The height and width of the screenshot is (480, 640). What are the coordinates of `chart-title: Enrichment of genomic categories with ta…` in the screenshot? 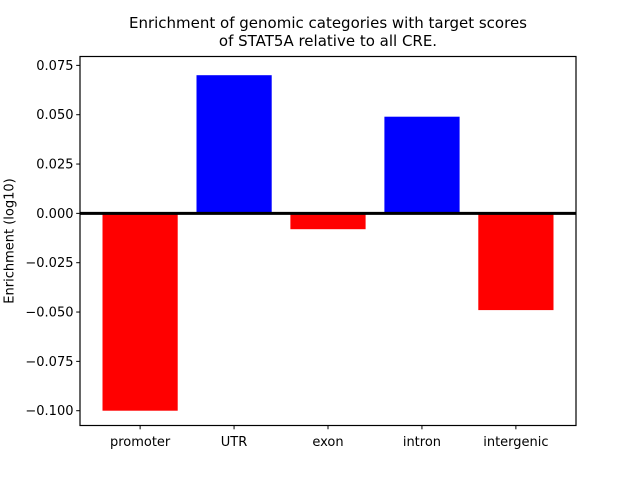 It's located at (328, 32).